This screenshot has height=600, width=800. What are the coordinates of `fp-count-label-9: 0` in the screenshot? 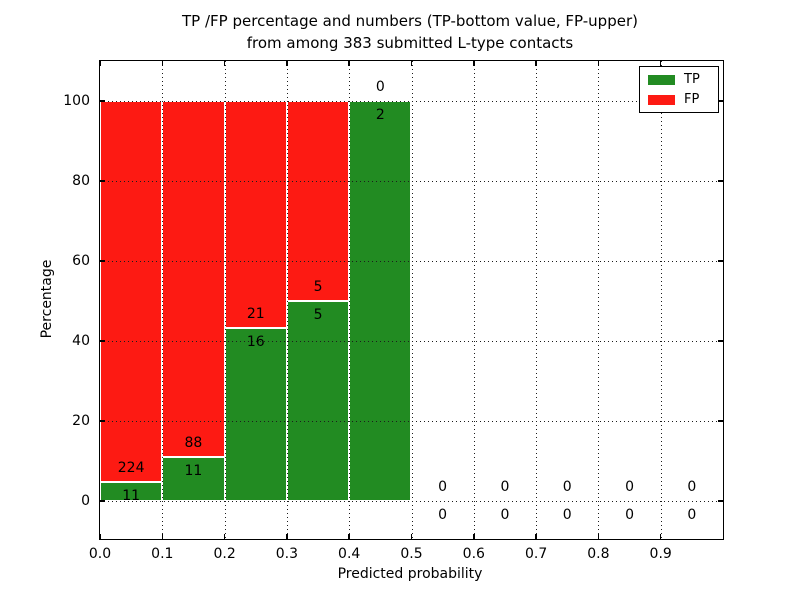 It's located at (692, 487).